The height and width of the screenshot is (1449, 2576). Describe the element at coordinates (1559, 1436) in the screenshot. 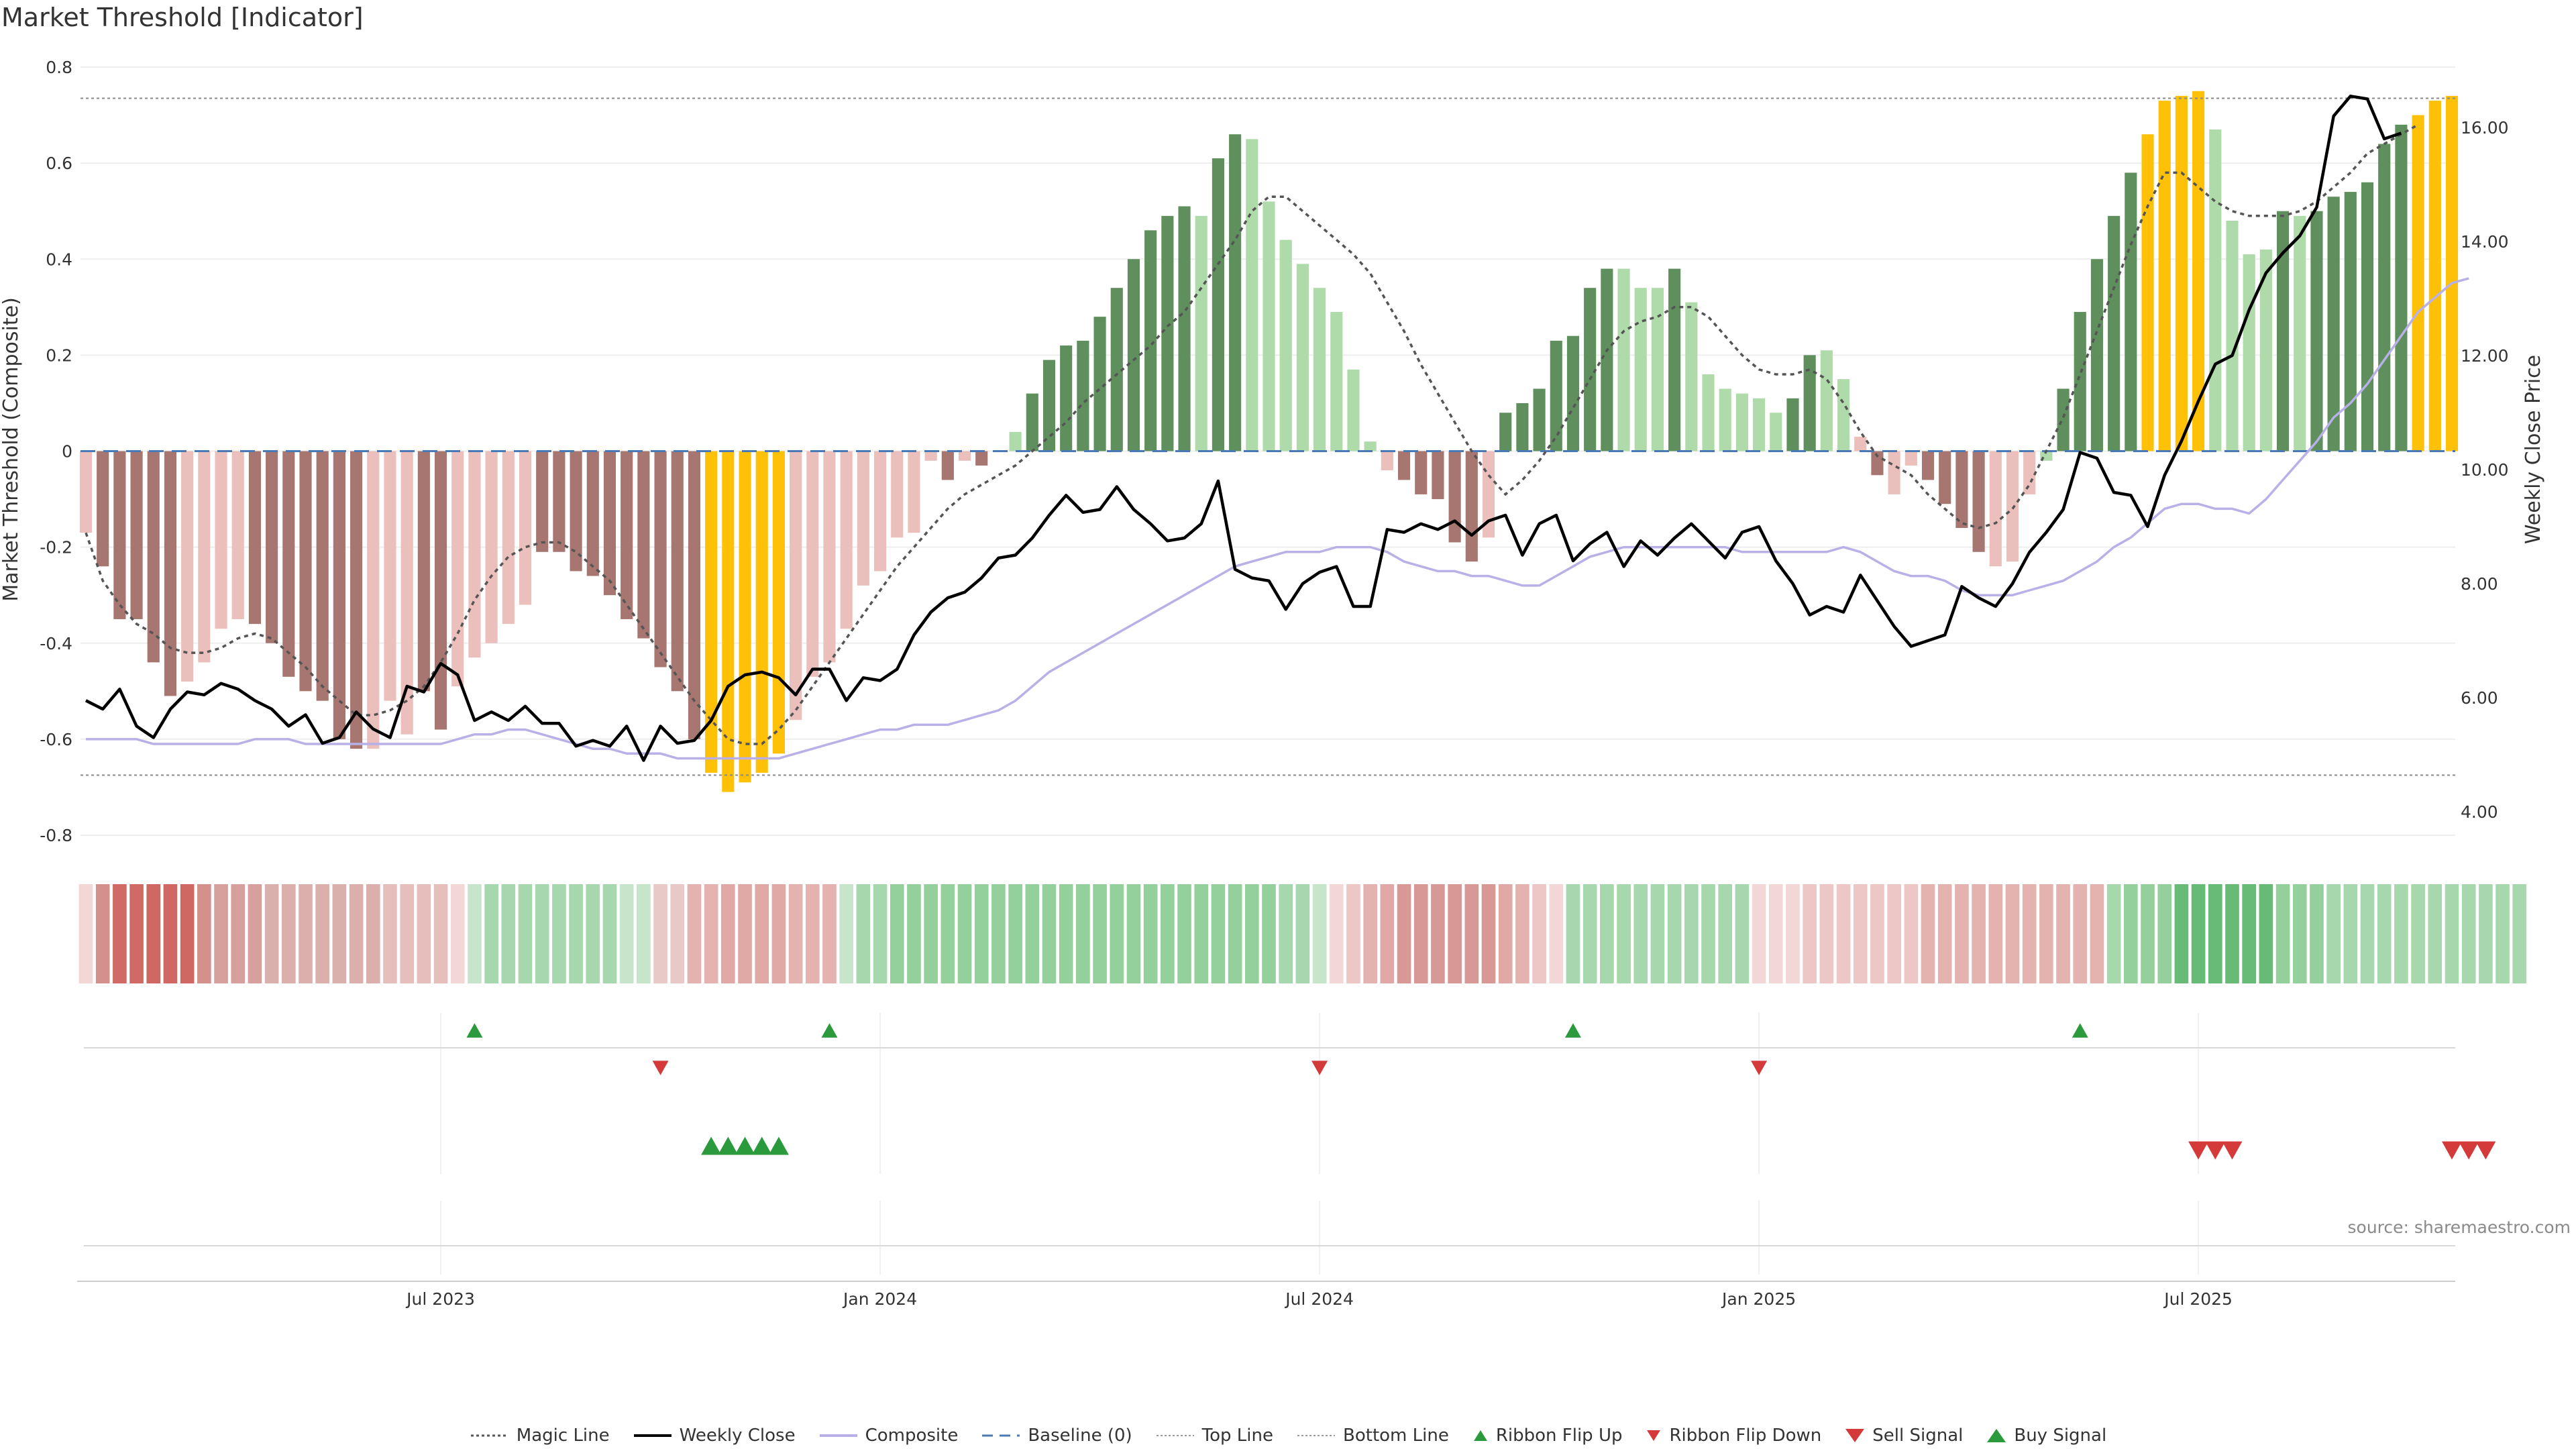

I see `legend-label: Ribbon Flip Up` at that location.